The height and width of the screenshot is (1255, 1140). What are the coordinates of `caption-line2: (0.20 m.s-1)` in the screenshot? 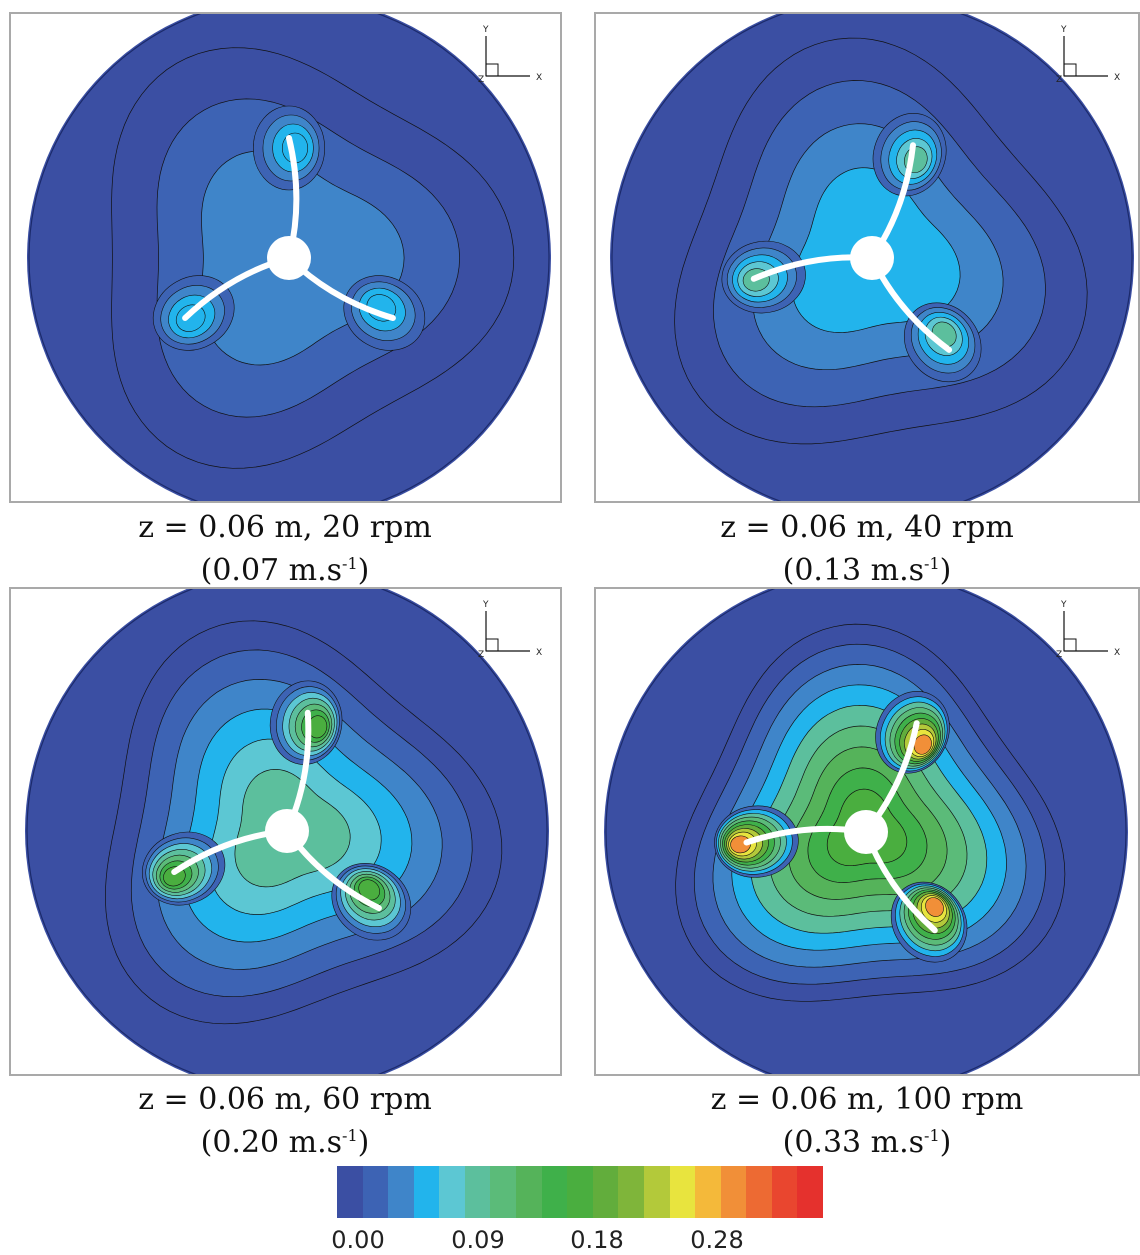 It's located at (285, 1142).